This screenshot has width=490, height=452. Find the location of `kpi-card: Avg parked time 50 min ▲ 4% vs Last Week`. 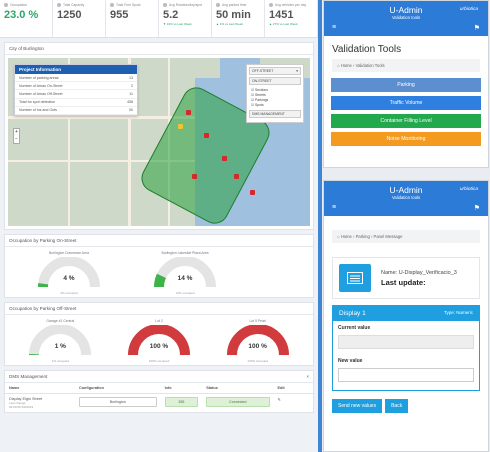

kpi-card: Avg parked time 50 min ▲ 4% vs Last Week is located at coordinates (238, 18).